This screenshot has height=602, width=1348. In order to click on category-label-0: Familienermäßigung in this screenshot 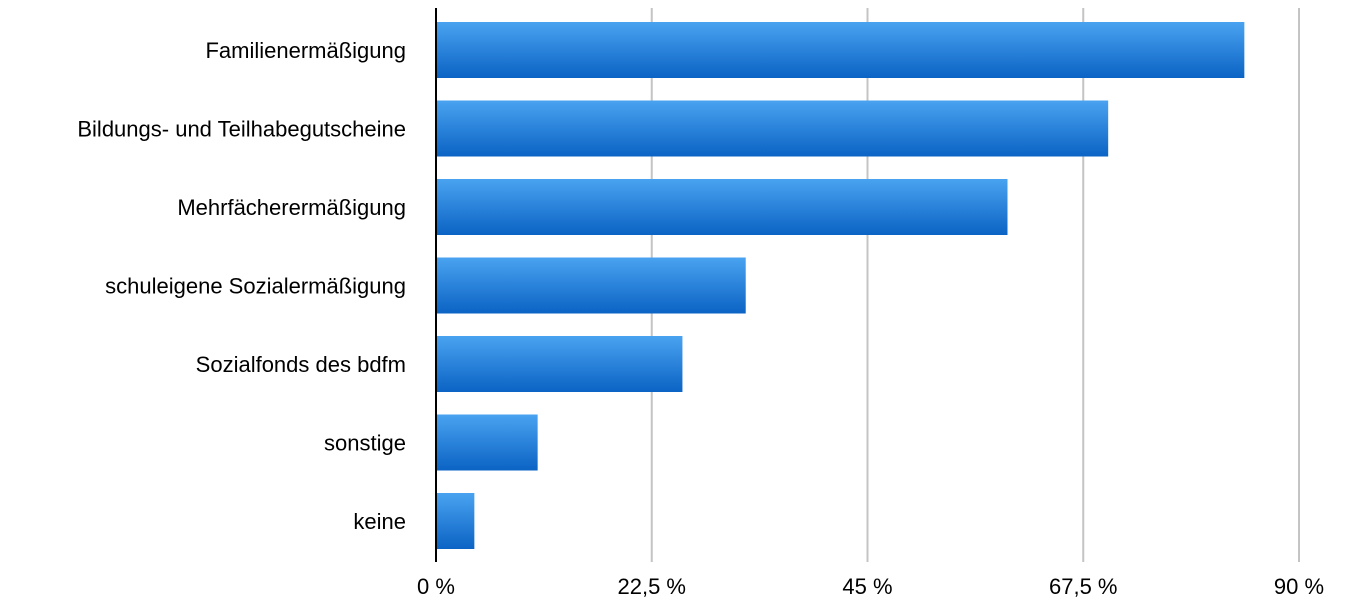, I will do `click(305, 50)`.